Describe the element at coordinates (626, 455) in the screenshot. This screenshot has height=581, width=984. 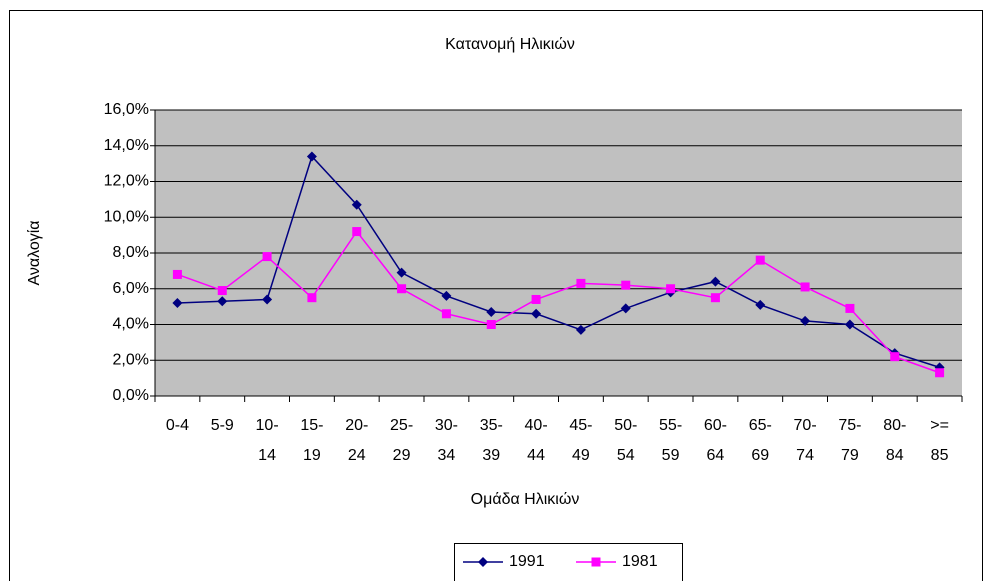
I see `x-tick-label: 54` at that location.